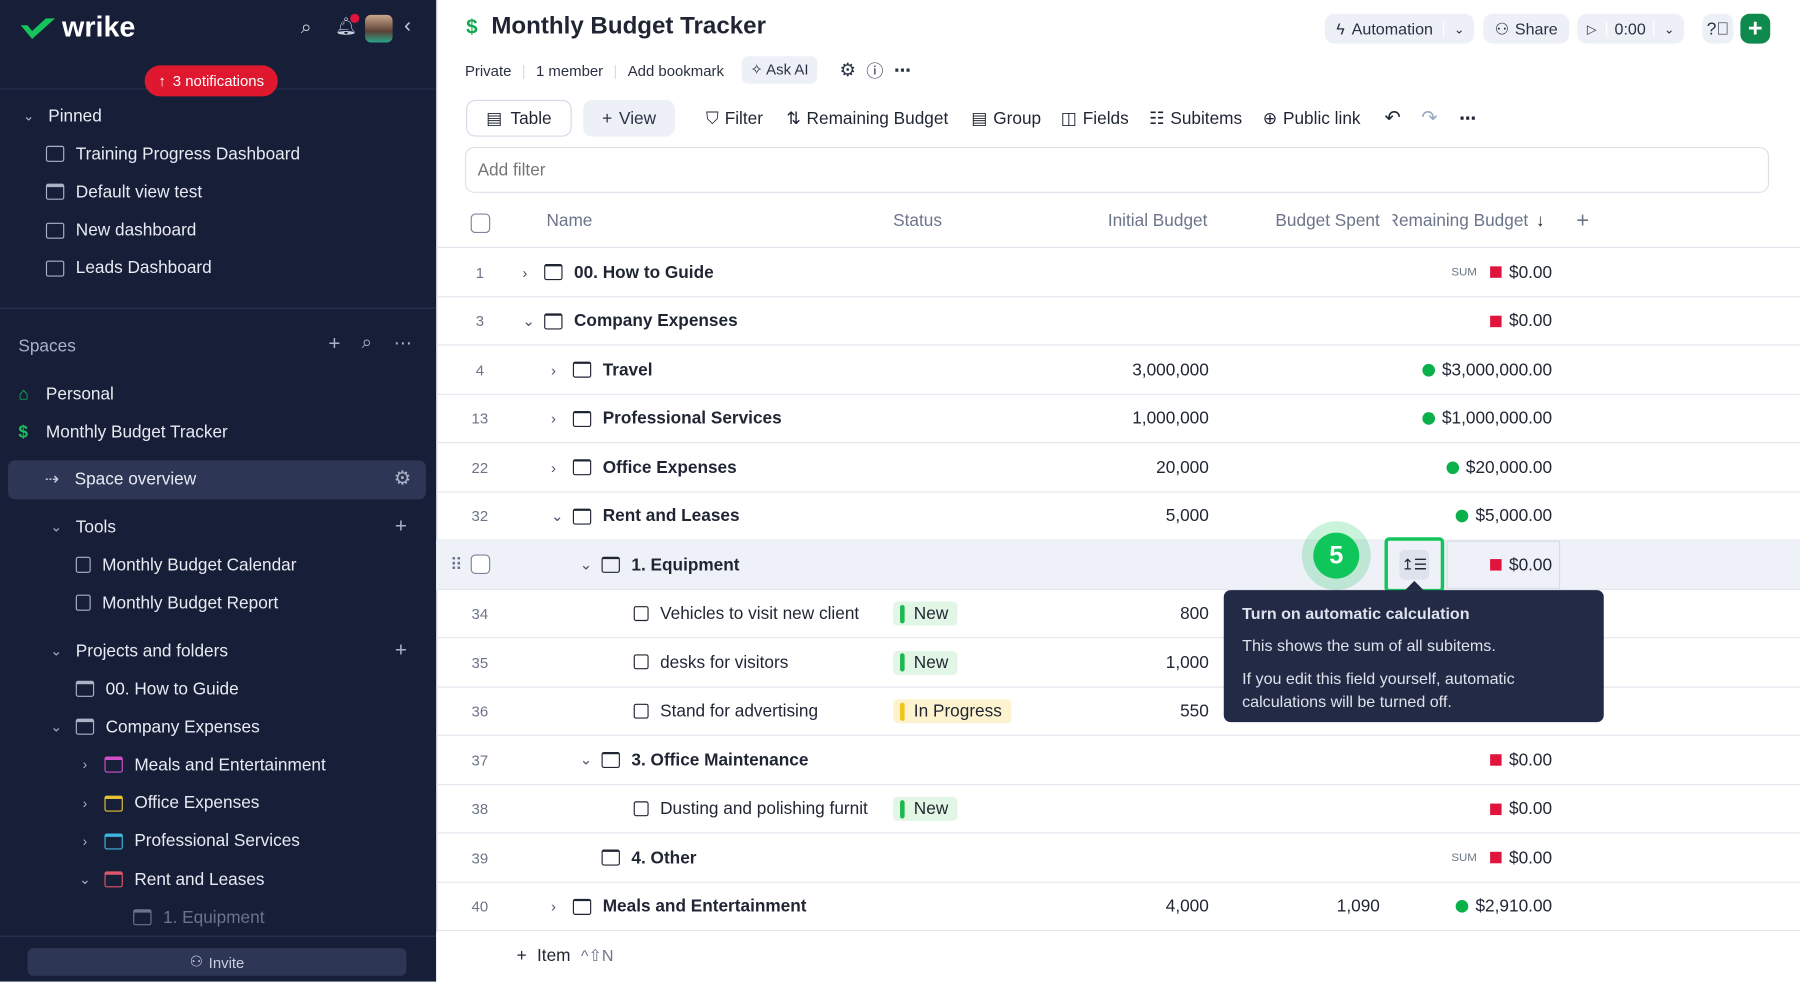 This screenshot has height=982, width=1800. What do you see at coordinates (1194, 711) in the screenshot?
I see `initial-budget: 550` at bounding box center [1194, 711].